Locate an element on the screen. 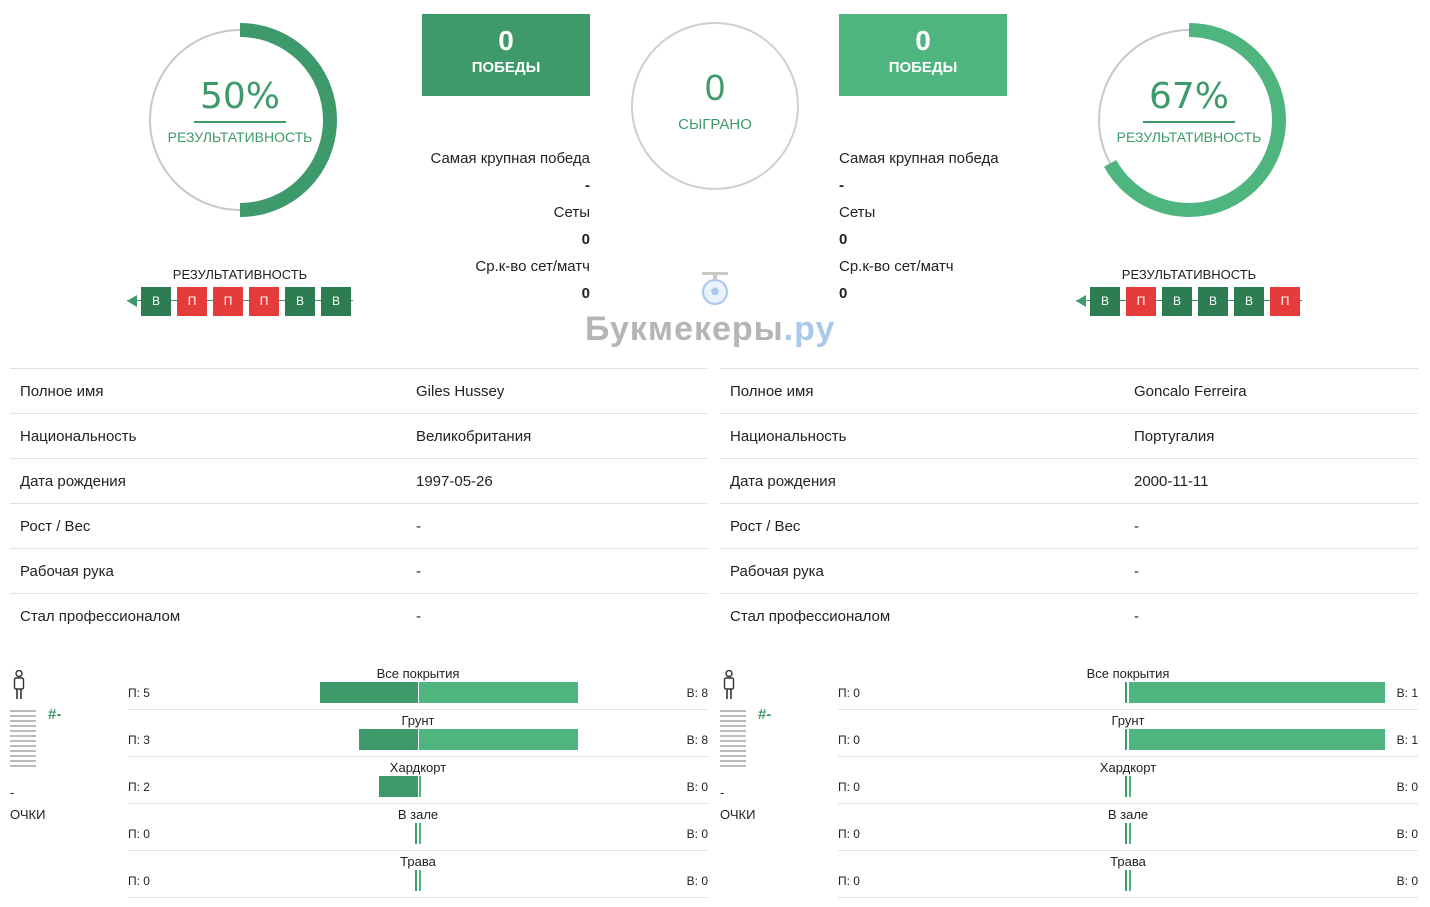  left-efficiency-arc is located at coordinates (288, 120).